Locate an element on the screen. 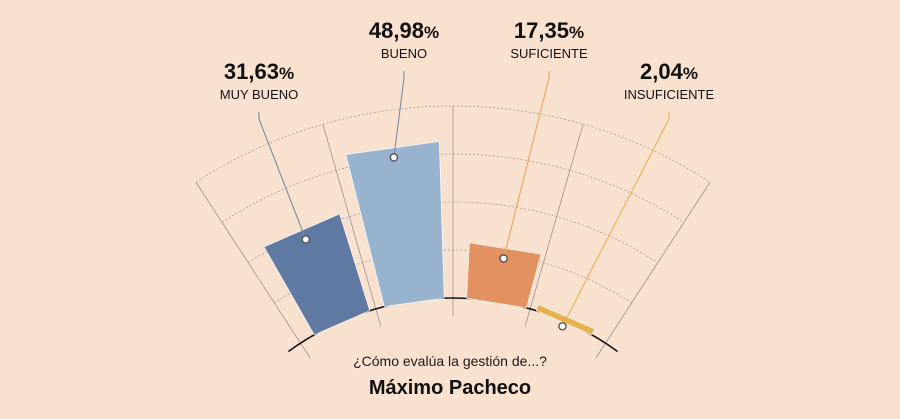 The height and width of the screenshot is (419, 900). question-text: ¿Cómo evalúa la gestión de...? is located at coordinates (450, 361).